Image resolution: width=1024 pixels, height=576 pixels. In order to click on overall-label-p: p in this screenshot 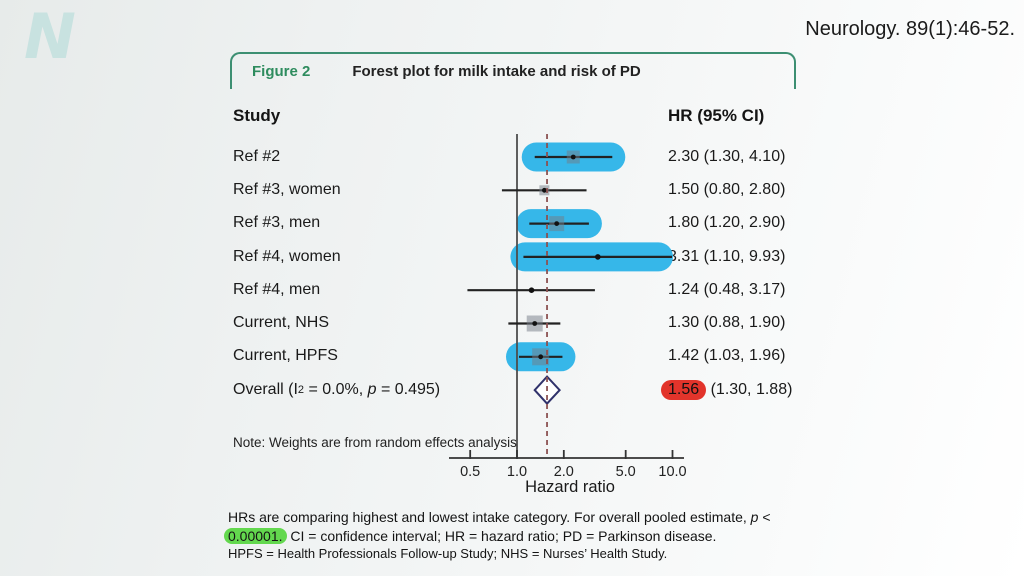, I will do `click(372, 389)`.